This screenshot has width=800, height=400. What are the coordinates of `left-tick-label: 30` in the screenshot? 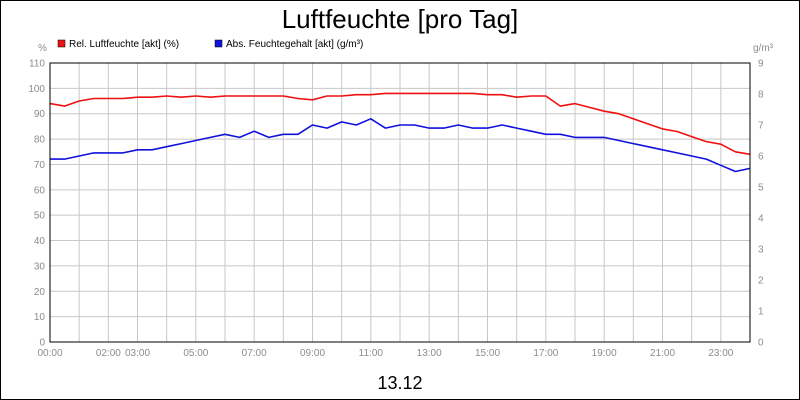 It's located at (40, 266).